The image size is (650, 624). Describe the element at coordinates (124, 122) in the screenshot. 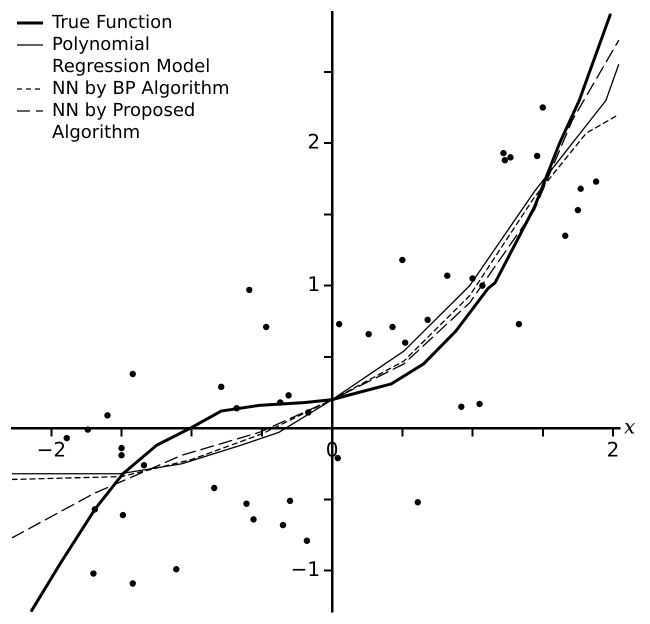

I see `legend-label: NN by Proposed Algorithm` at that location.